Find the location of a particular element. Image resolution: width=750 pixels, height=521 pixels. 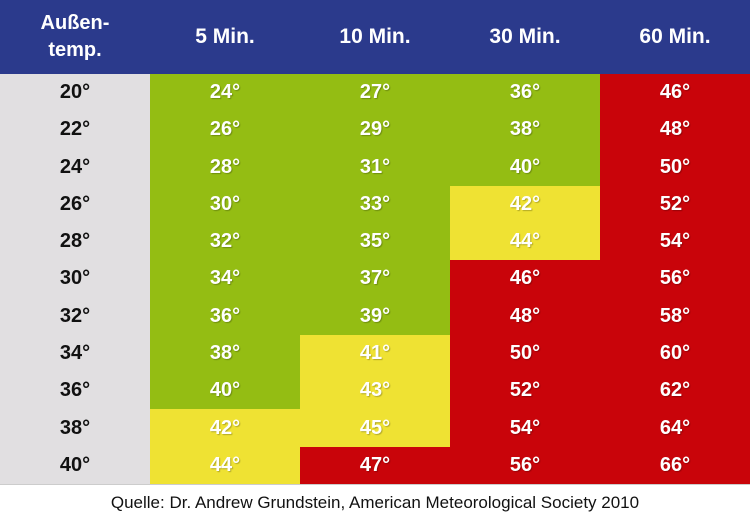

table-cell-10-min: 33° is located at coordinates (375, 204).